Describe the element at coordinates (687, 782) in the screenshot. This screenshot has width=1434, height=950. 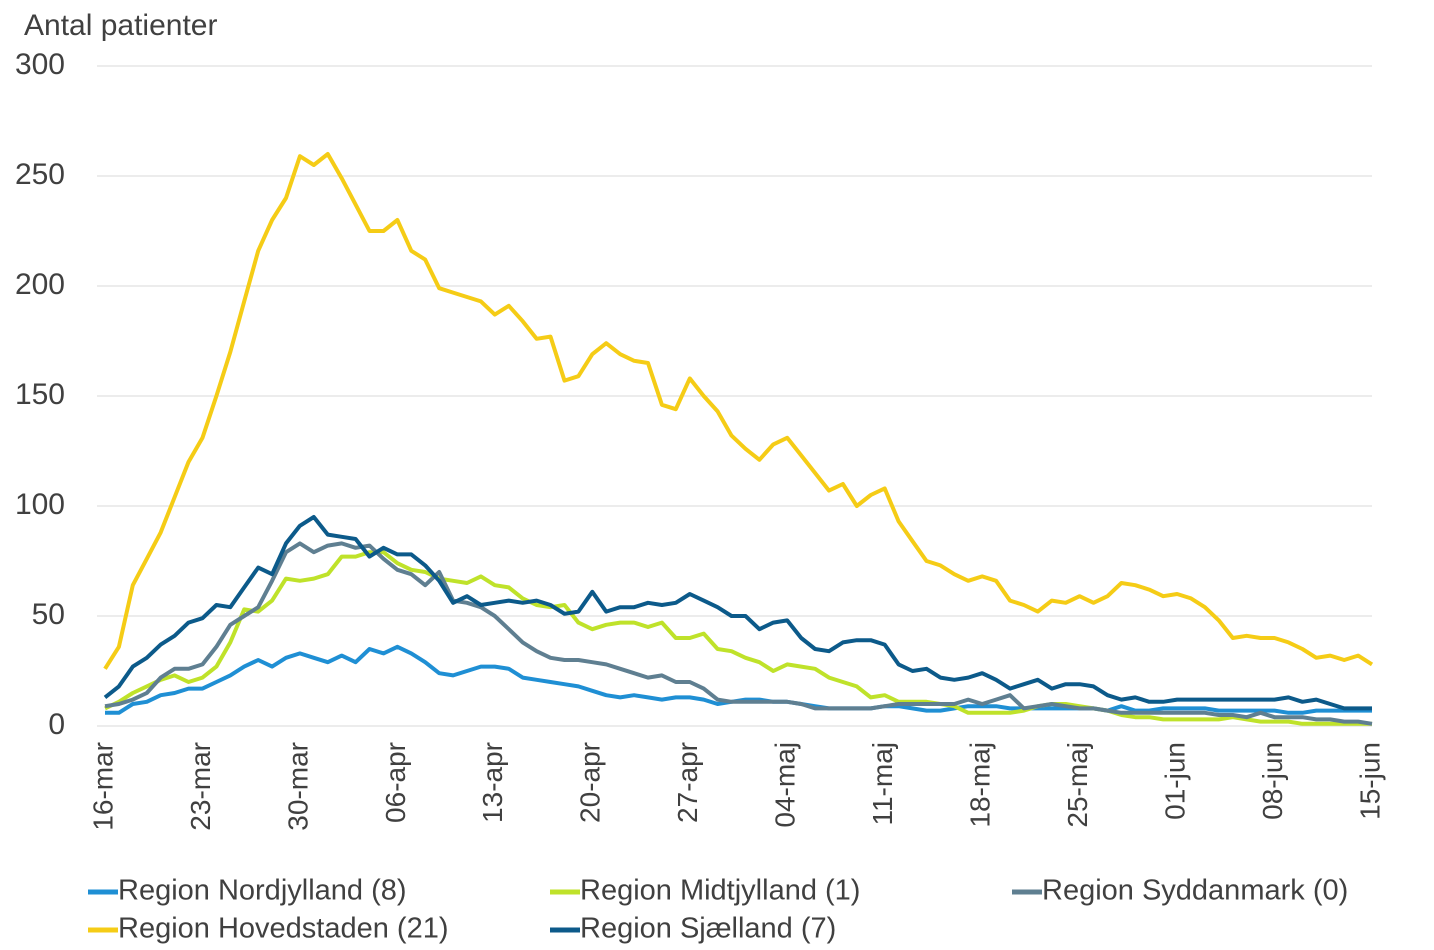
I see `x-tick-label: 27-apr` at that location.